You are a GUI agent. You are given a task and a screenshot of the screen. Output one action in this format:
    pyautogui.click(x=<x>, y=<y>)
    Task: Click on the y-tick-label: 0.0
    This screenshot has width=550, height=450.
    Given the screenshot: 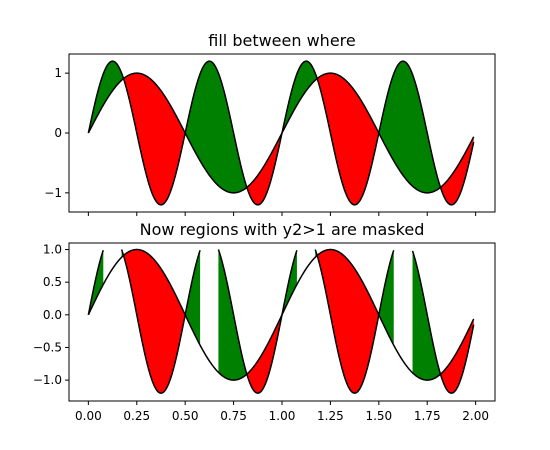 What is the action you would take?
    pyautogui.click(x=52, y=315)
    